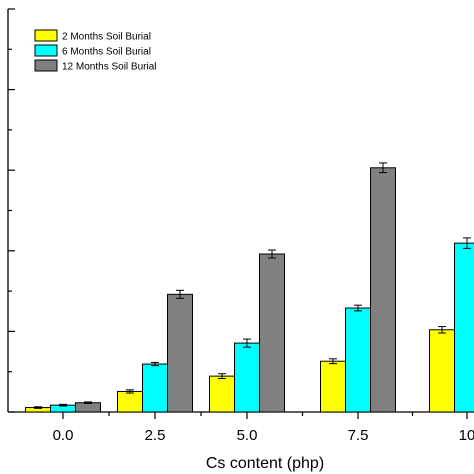 The height and width of the screenshot is (474, 474). I want to click on x-tick-label: 0.0, so click(63, 435).